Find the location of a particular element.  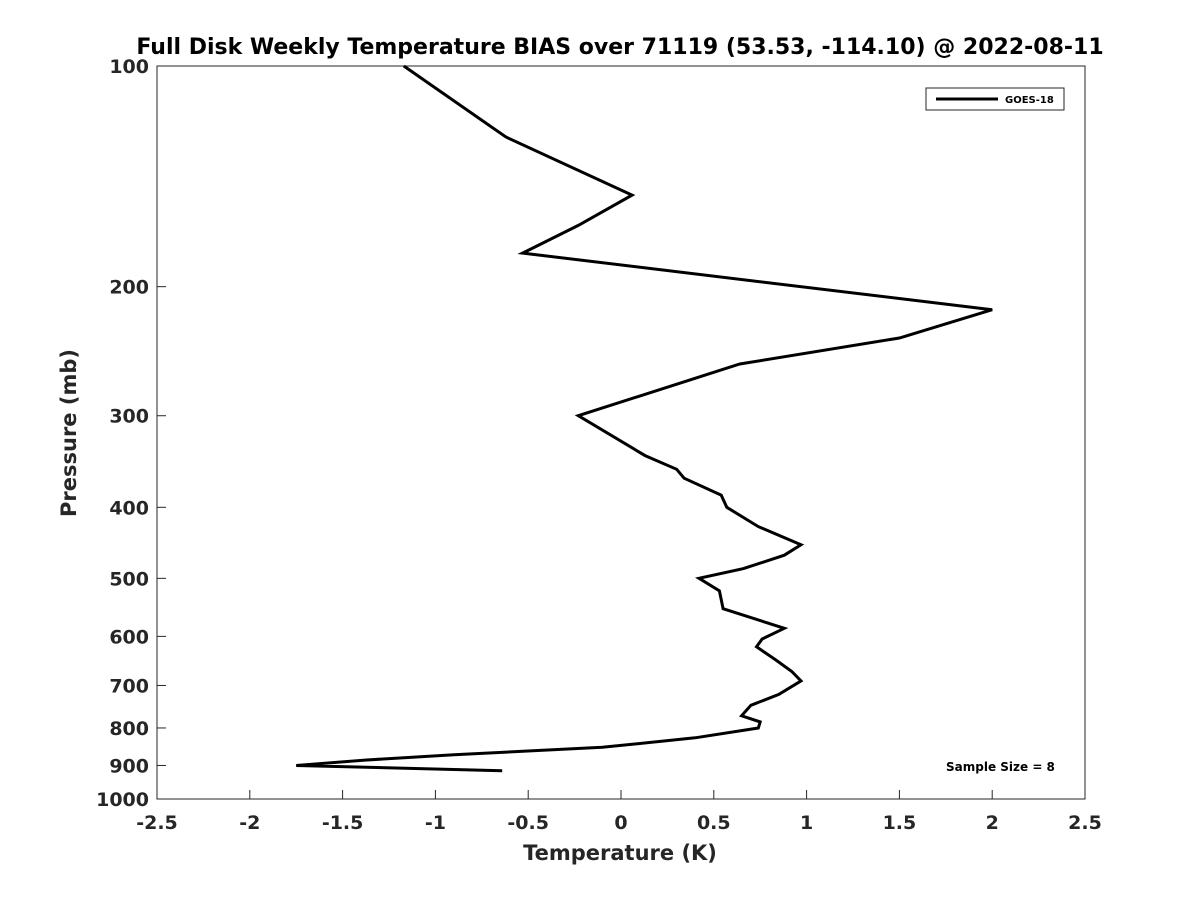

x-tick-label: 0.5 is located at coordinates (714, 823).